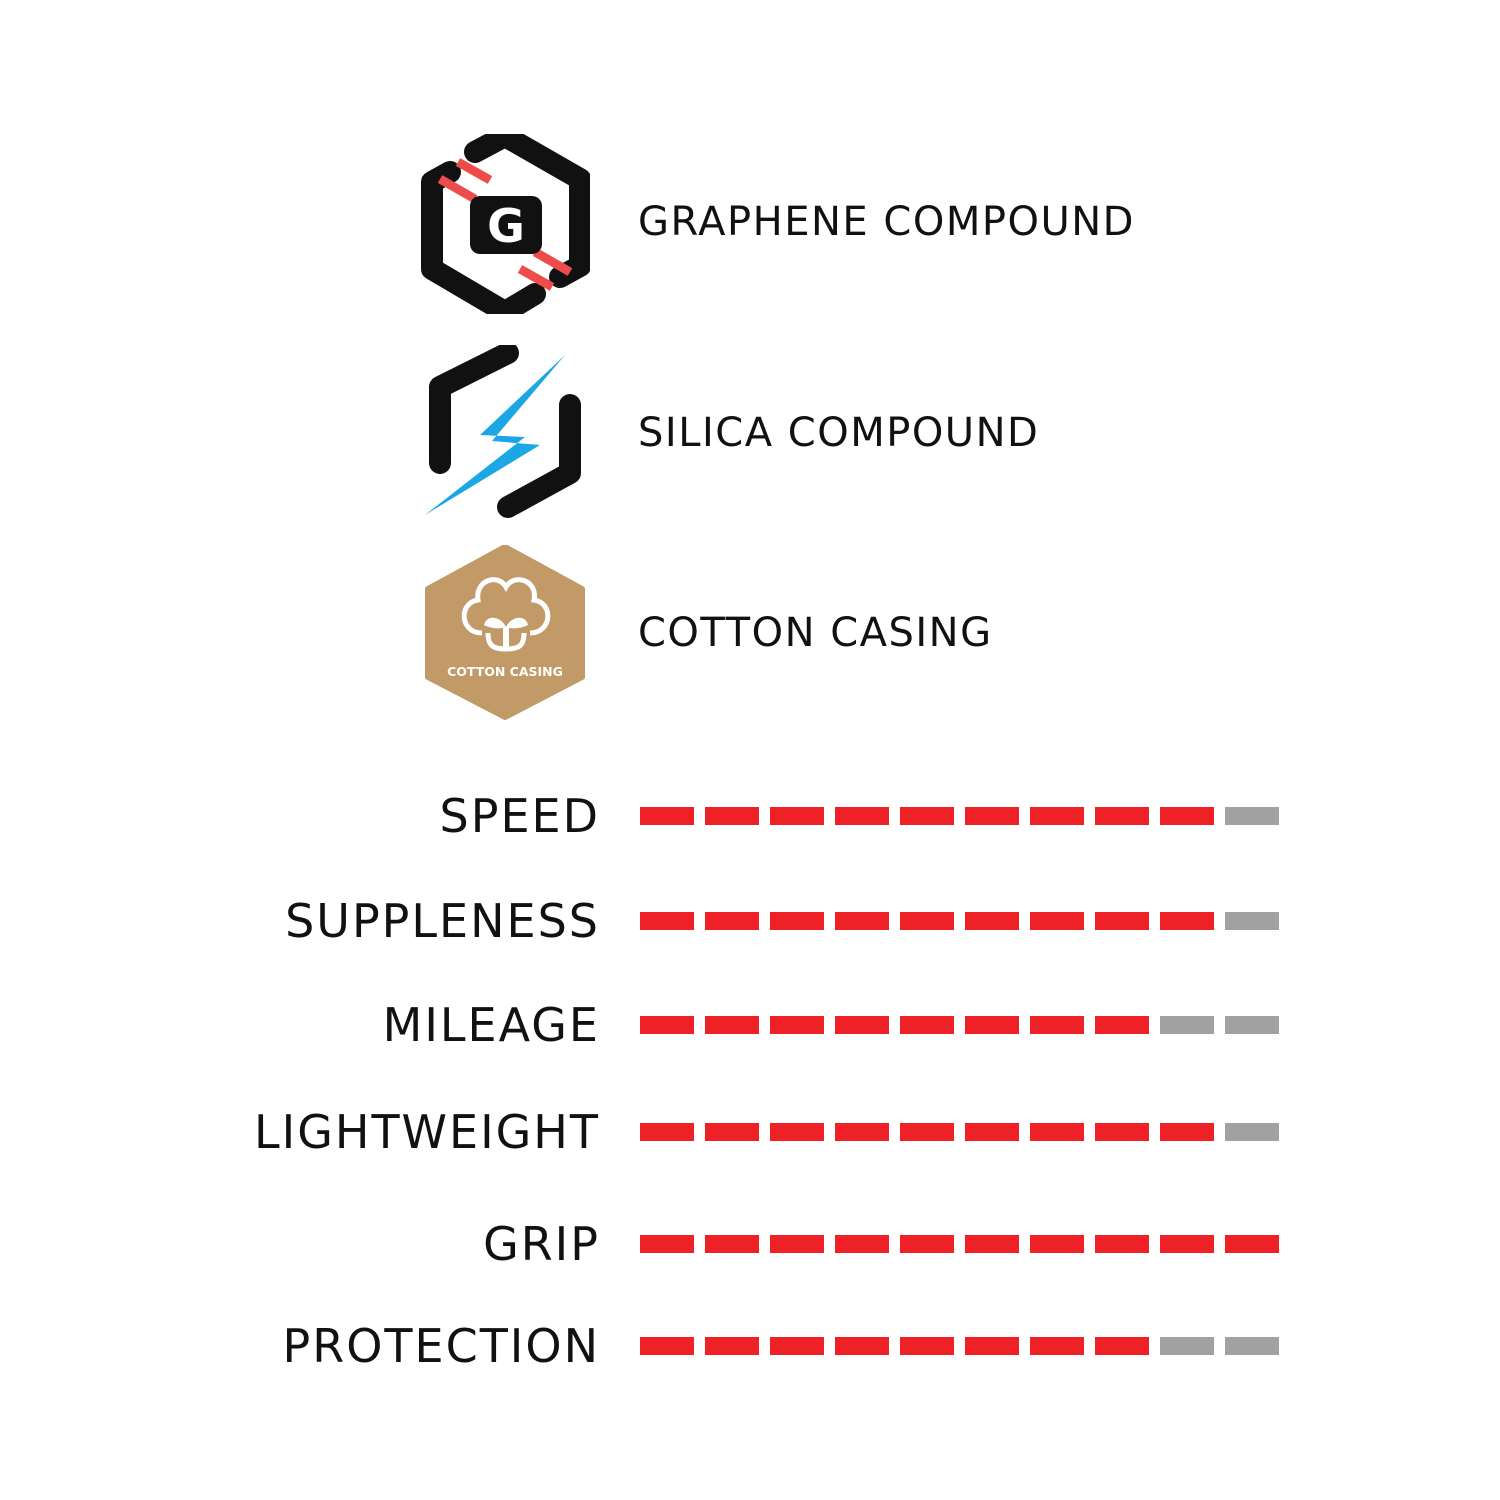  I want to click on cotton-badge-text: COTTON CASING, so click(505, 671).